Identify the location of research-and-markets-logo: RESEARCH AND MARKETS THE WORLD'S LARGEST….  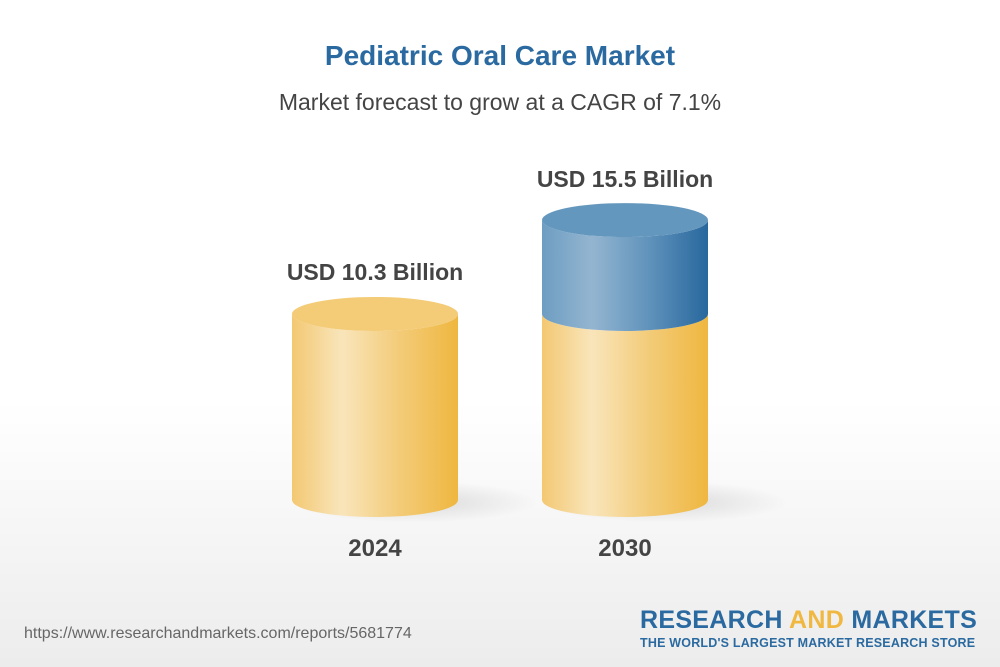
(809, 628).